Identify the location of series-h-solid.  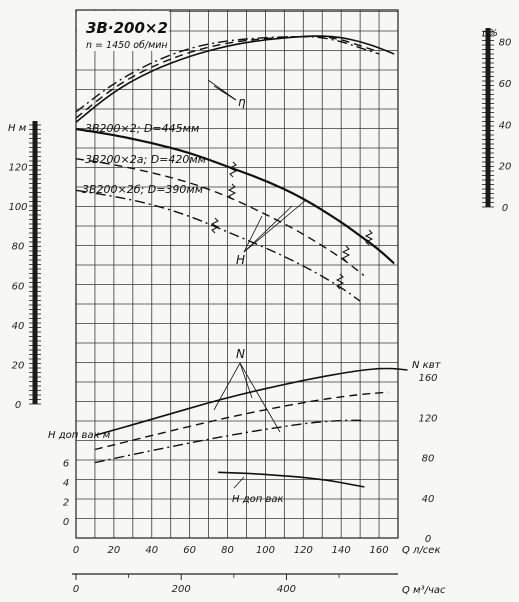
(235, 196).